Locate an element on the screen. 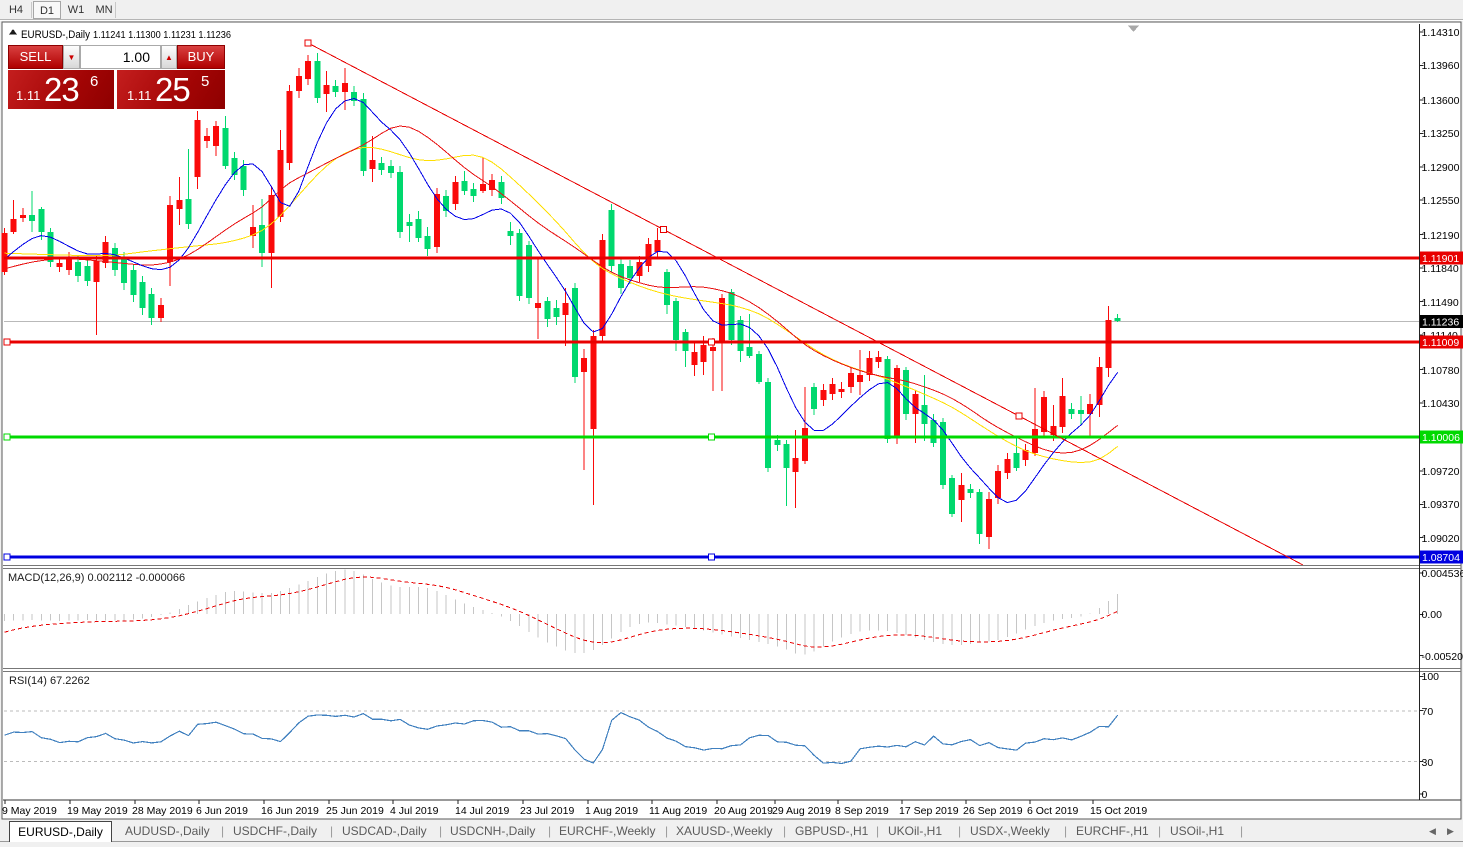 The width and height of the screenshot is (1463, 847). svg-text: 15 Oct 2019 is located at coordinates (1118, 811).